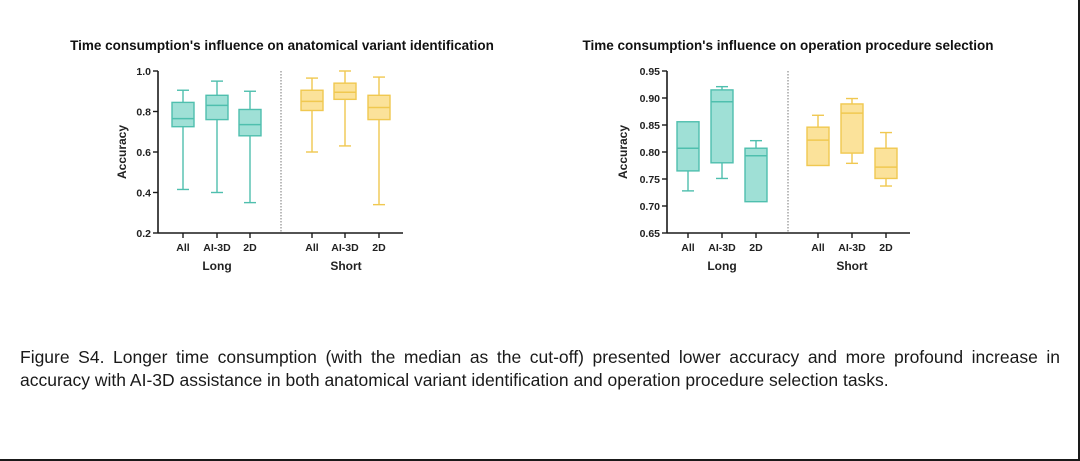 The image size is (1080, 461). Describe the element at coordinates (650, 234) in the screenshot. I see `y-tick-label: 0.65` at that location.